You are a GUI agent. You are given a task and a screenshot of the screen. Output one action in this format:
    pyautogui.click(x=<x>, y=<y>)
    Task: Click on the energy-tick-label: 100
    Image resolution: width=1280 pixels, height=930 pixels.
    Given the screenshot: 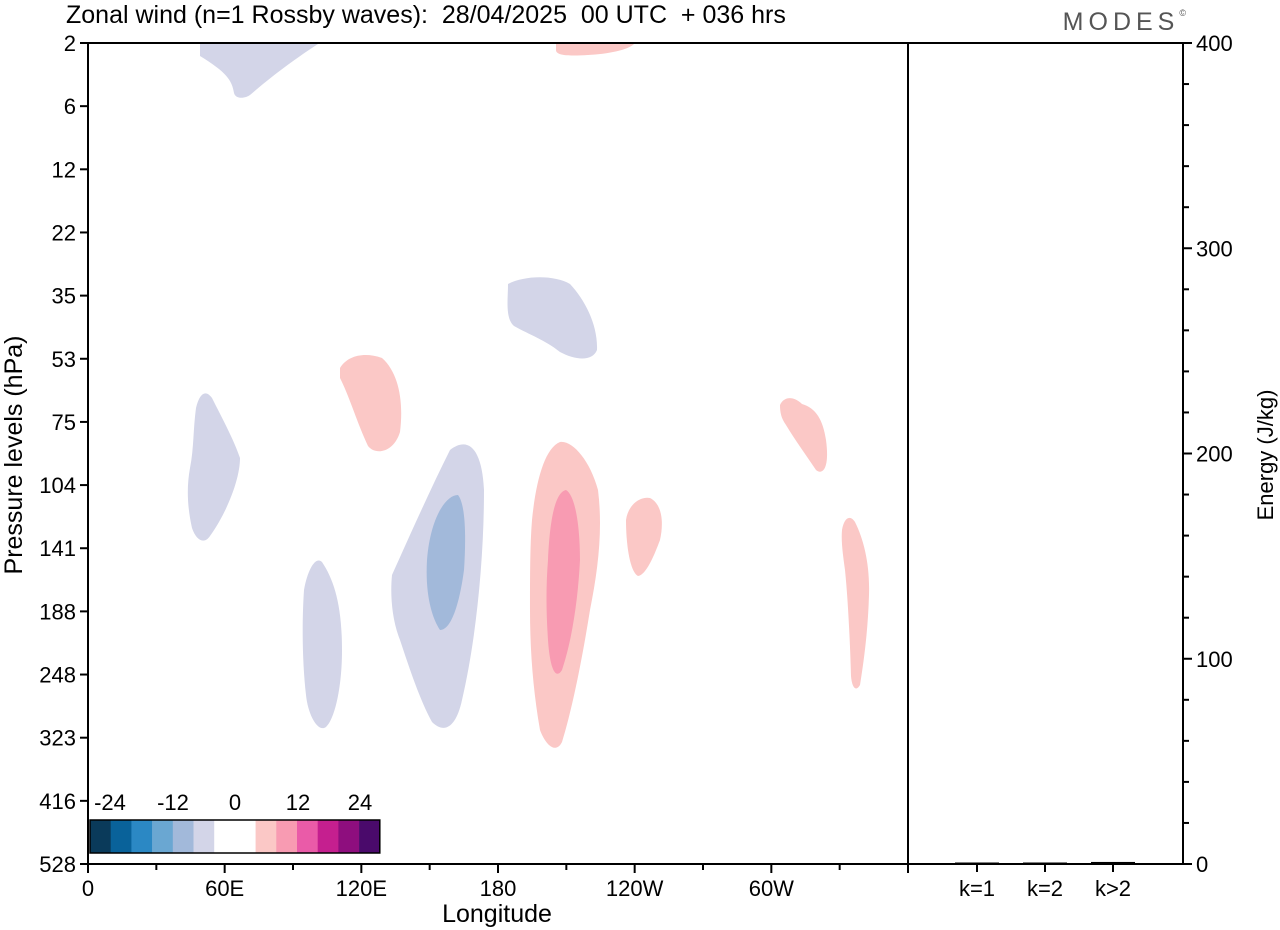 What is the action you would take?
    pyautogui.click(x=1214, y=659)
    